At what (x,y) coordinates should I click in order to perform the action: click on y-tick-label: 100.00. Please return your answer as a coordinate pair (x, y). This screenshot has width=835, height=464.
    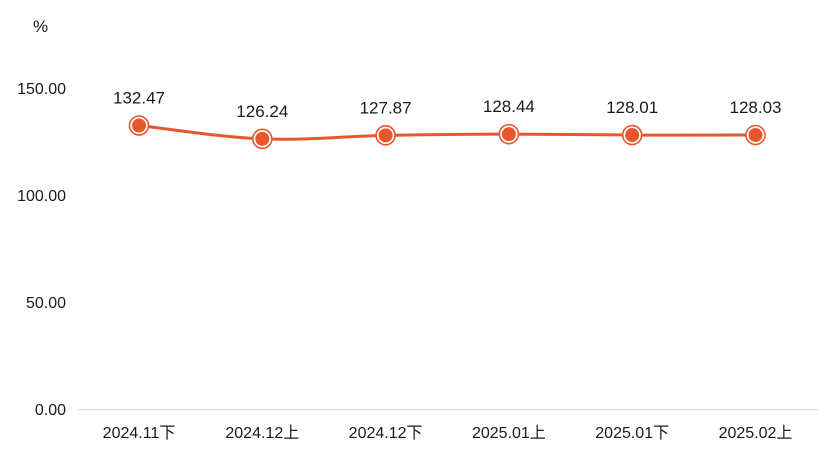
    Looking at the image, I should click on (41, 196).